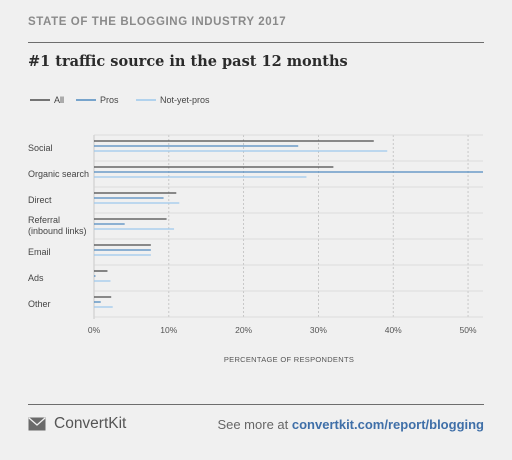 This screenshot has width=512, height=460. Describe the element at coordinates (318, 330) in the screenshot. I see `x-tick-label-3: 30%` at that location.